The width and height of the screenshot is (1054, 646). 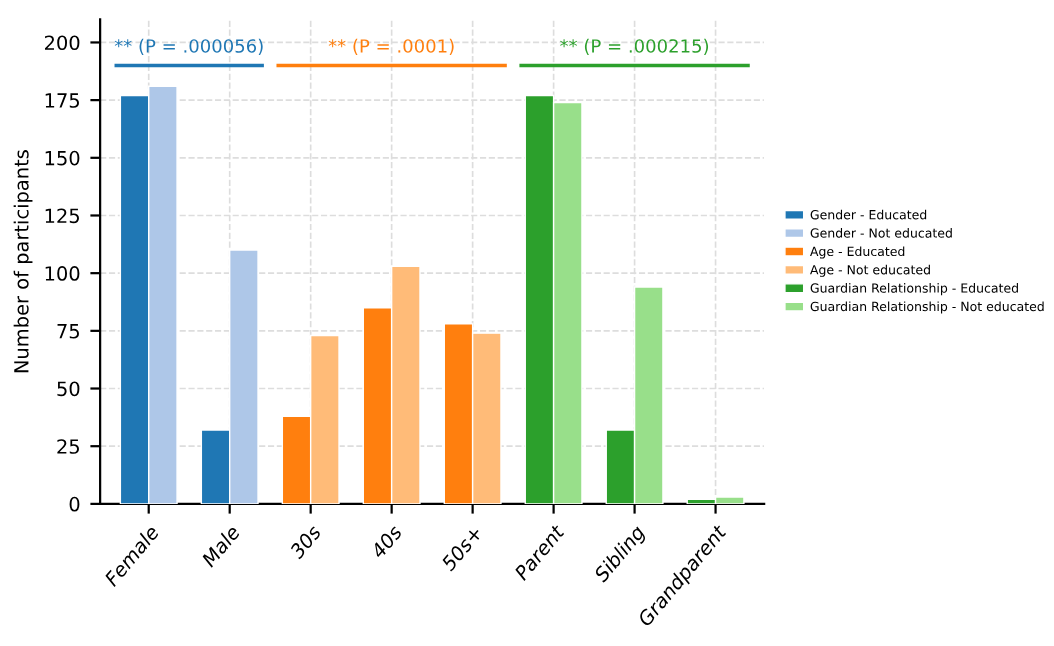 I want to click on y-tick-label: 150, so click(x=62, y=158).